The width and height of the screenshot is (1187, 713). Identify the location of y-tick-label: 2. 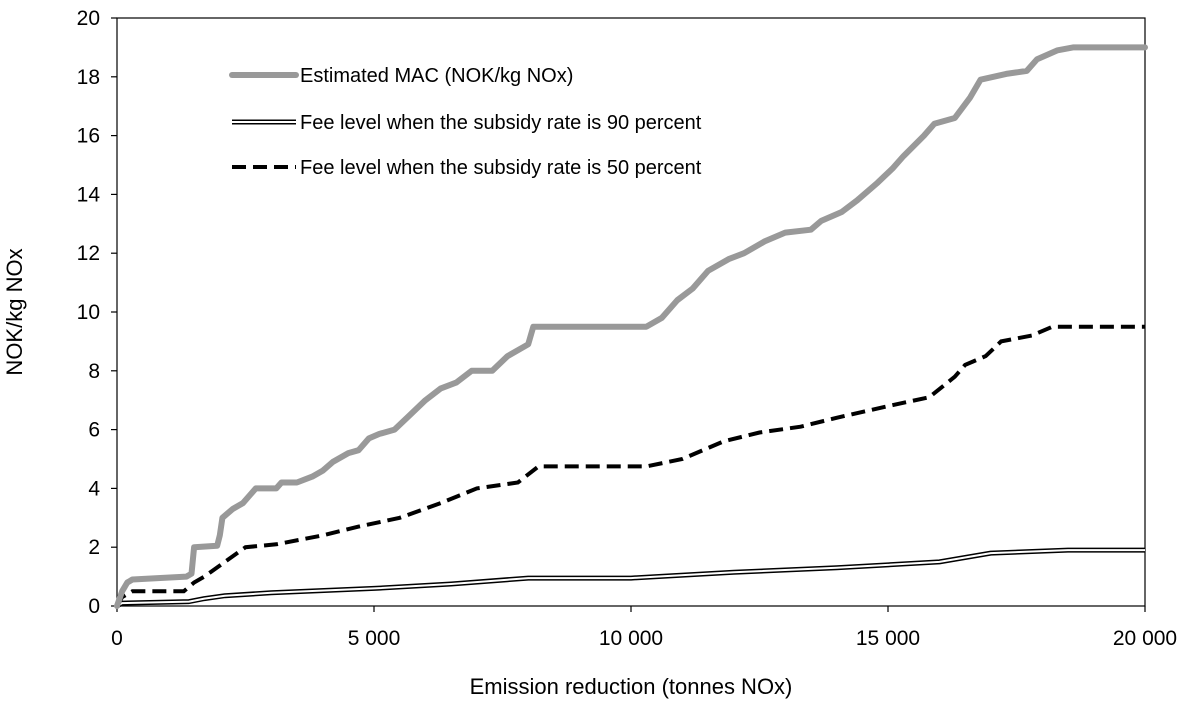
(94, 547).